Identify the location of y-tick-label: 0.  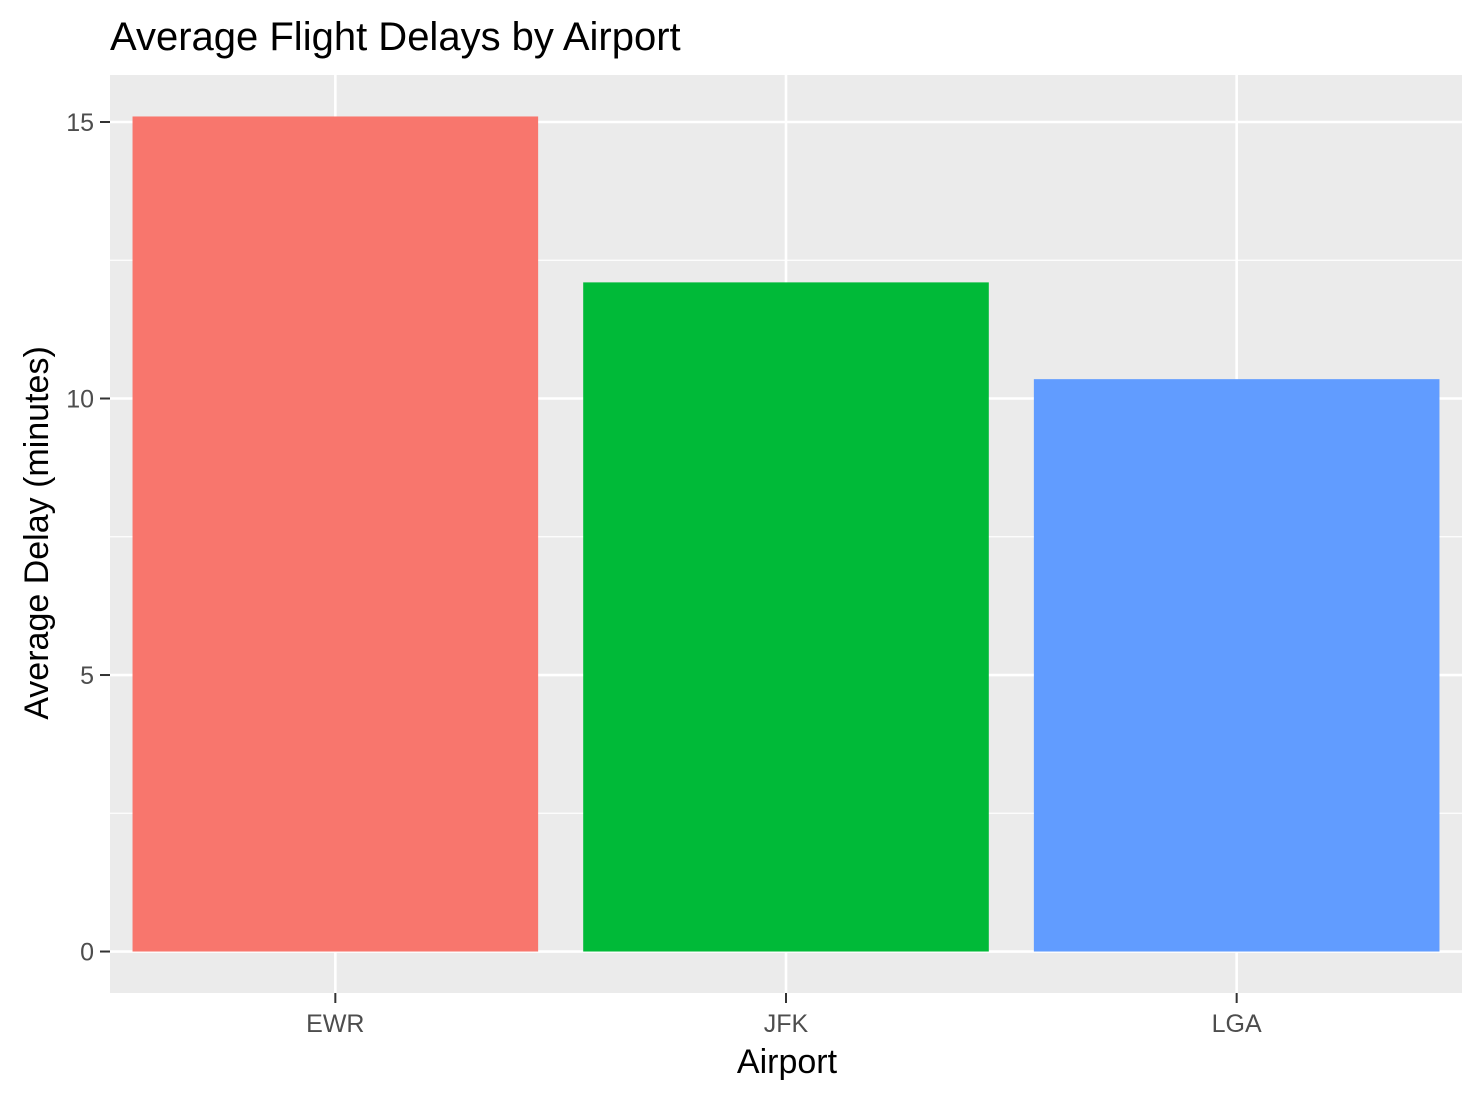
(87, 953).